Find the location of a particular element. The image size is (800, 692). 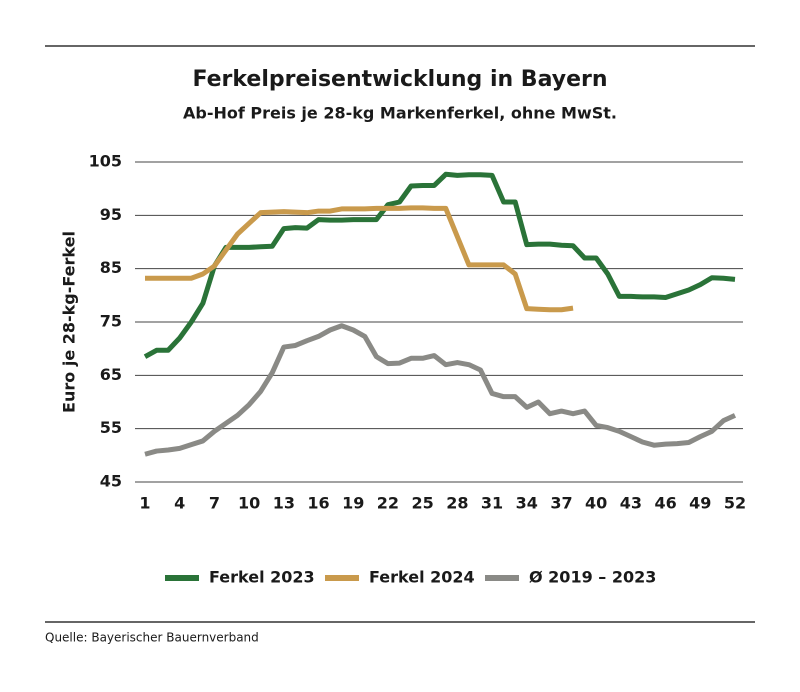

legend-label: Ferkel 2024 is located at coordinates (422, 577).